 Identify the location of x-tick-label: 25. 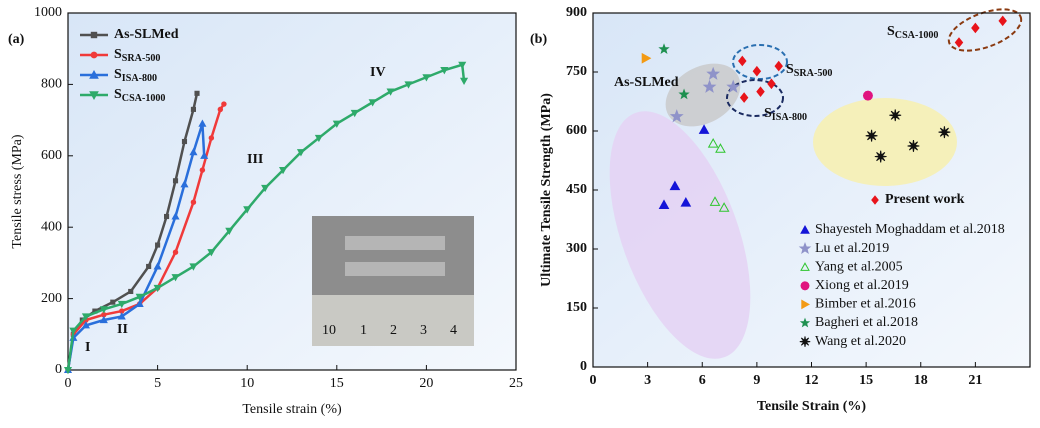
(516, 383).